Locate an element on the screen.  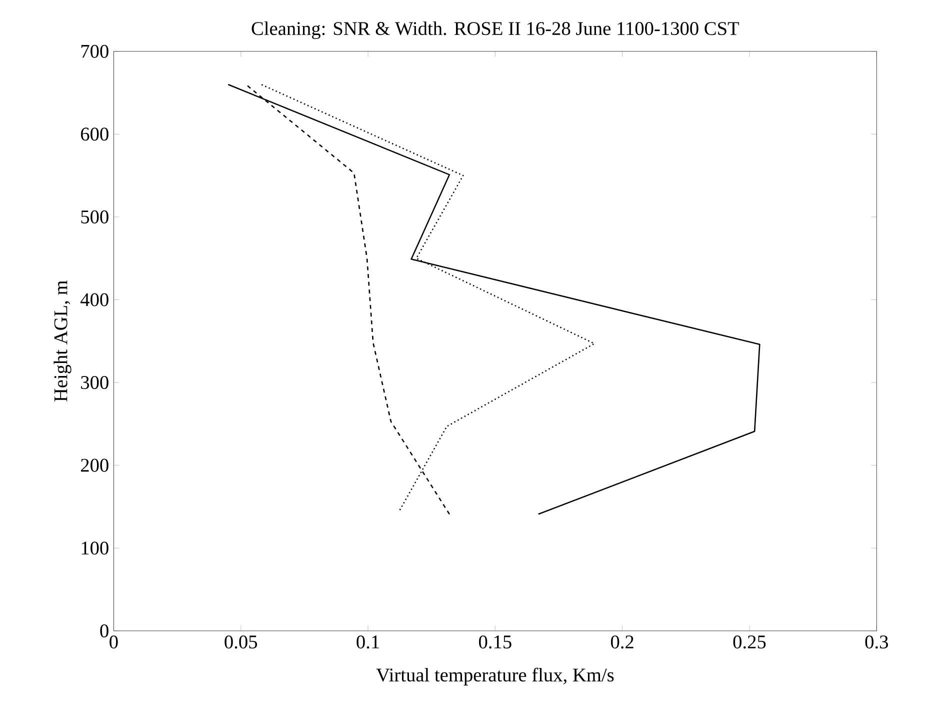
y-tick-label: 100 is located at coordinates (95, 547).